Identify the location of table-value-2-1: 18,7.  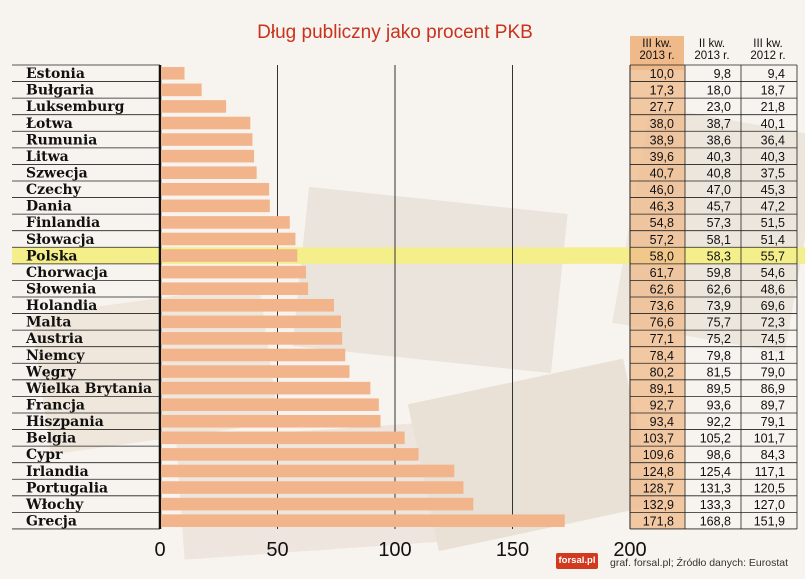
(773, 91).